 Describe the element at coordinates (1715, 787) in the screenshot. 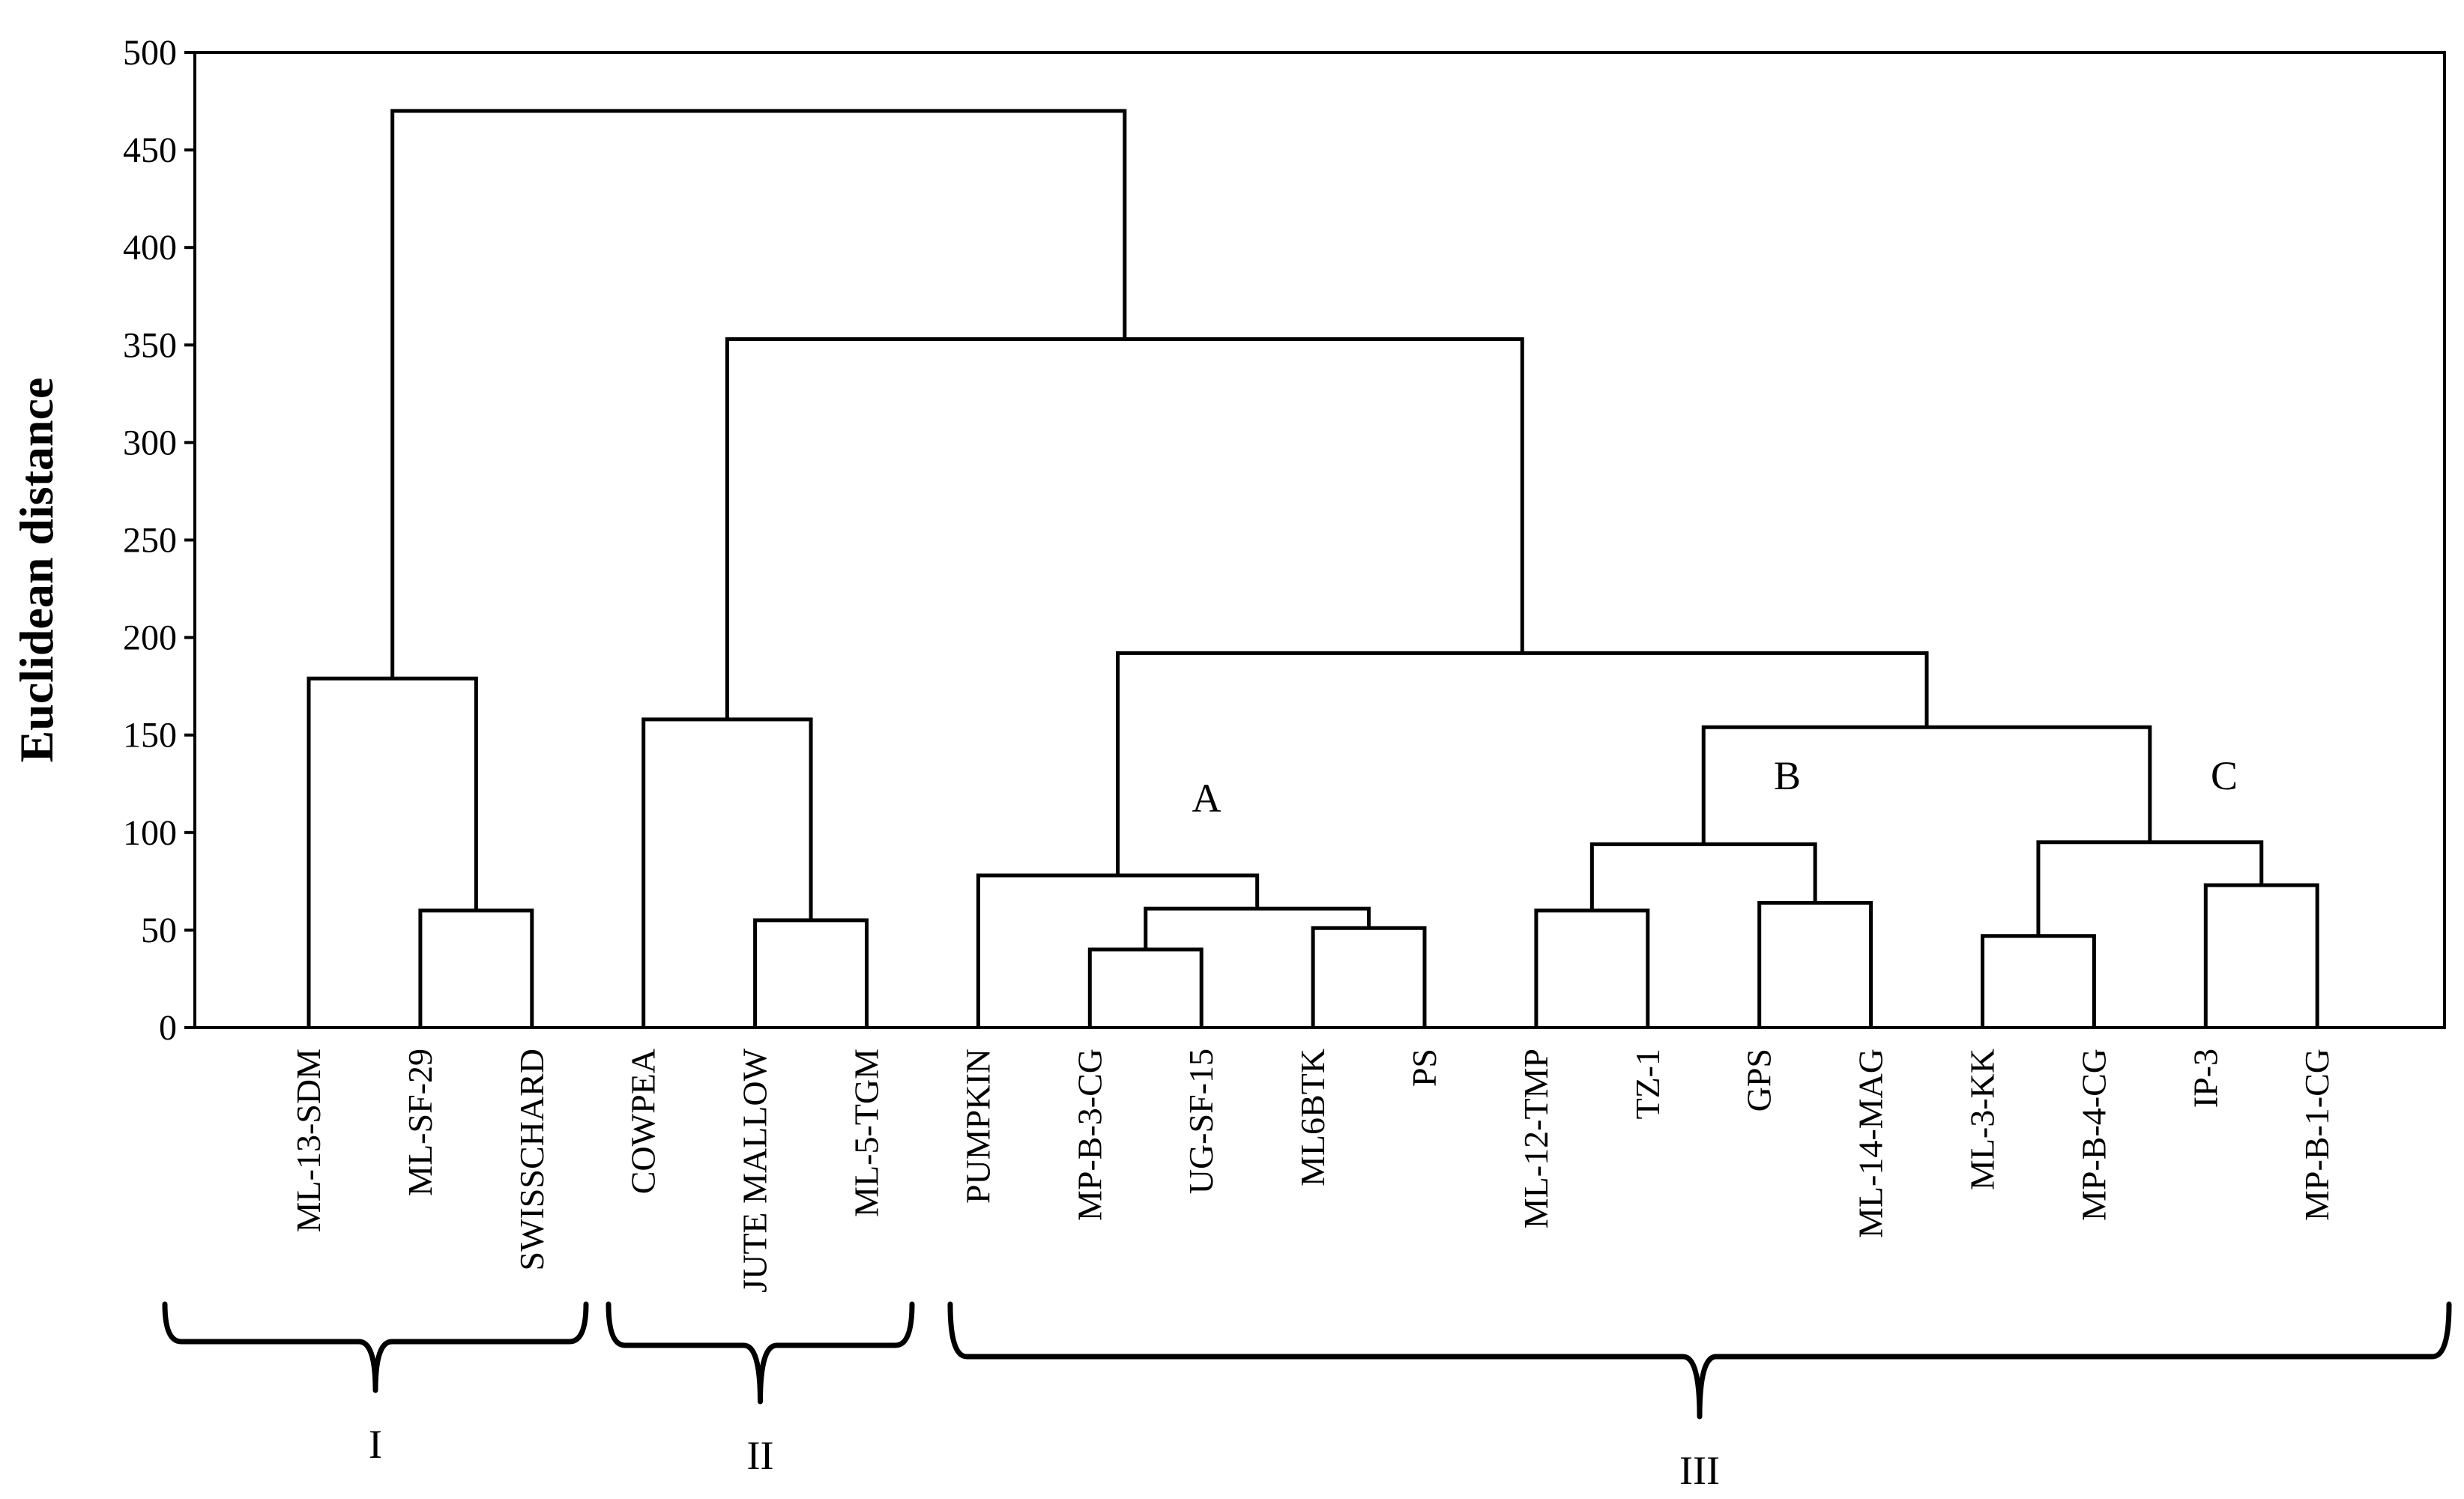

I see `subcluster-labels: A B C` at that location.